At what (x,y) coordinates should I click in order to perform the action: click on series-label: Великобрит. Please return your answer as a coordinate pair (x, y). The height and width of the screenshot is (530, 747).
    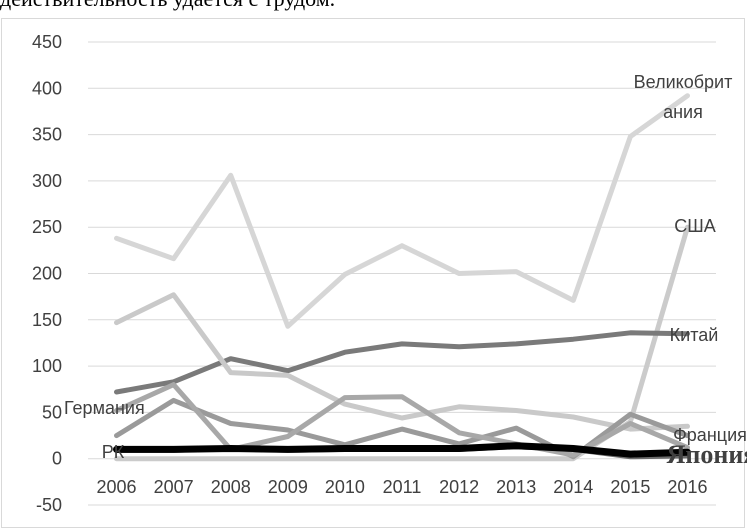
    Looking at the image, I should click on (683, 82).